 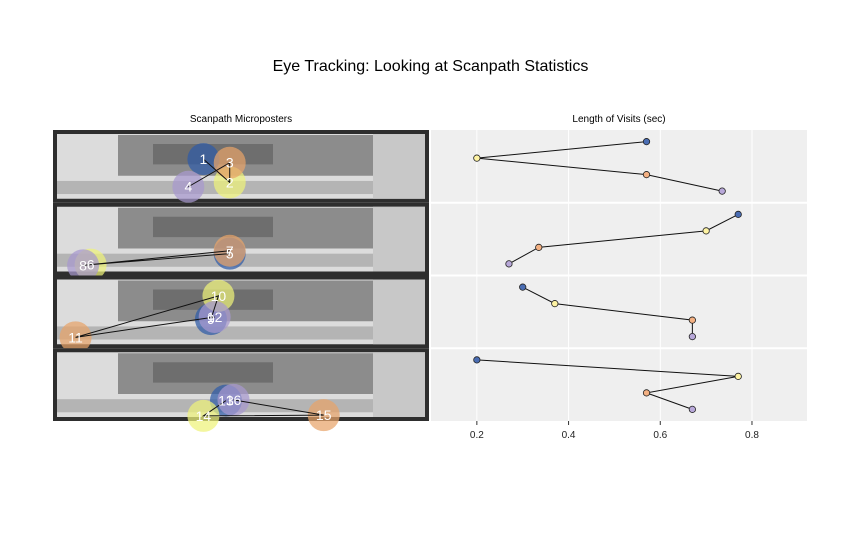 What do you see at coordinates (234, 400) in the screenshot?
I see `fixation-label: 16` at bounding box center [234, 400].